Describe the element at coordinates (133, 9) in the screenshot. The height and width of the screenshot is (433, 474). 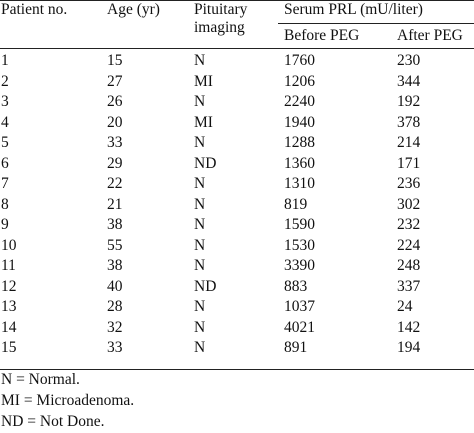
I see `header-age: Age (yr)` at that location.